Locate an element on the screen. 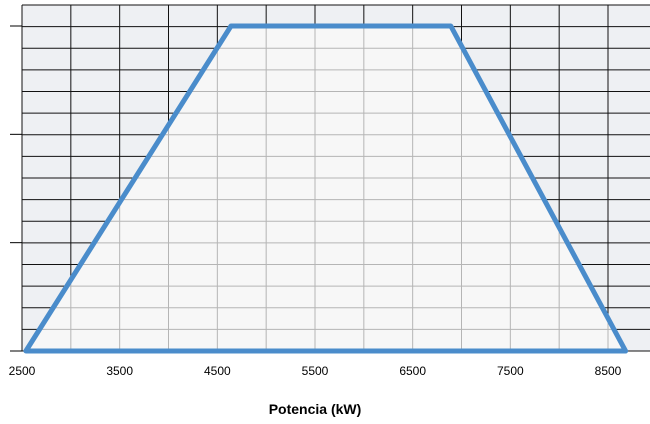 This screenshot has width=650, height=424. x-tick-label: 6500 is located at coordinates (412, 371).